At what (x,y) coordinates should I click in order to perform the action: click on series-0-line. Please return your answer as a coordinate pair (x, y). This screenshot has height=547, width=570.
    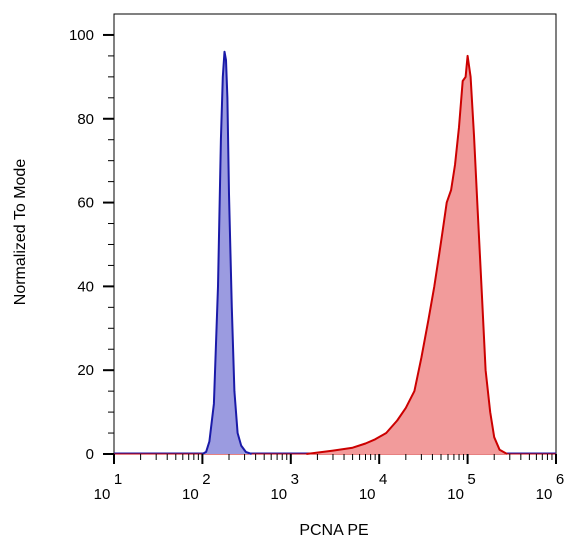
    Looking at the image, I should click on (226, 252).